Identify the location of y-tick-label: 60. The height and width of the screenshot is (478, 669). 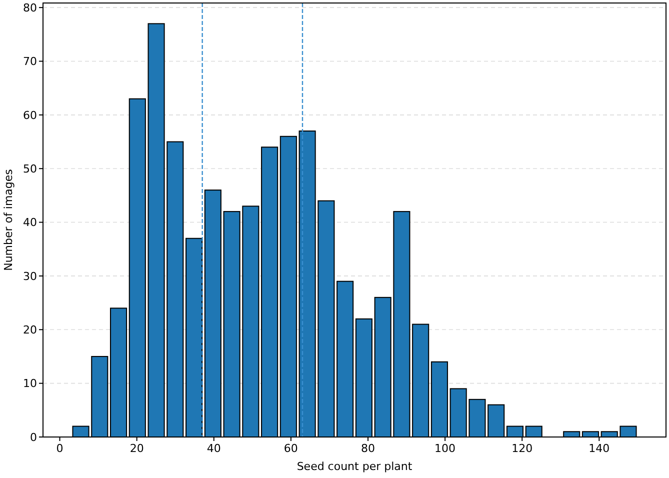
(30, 115).